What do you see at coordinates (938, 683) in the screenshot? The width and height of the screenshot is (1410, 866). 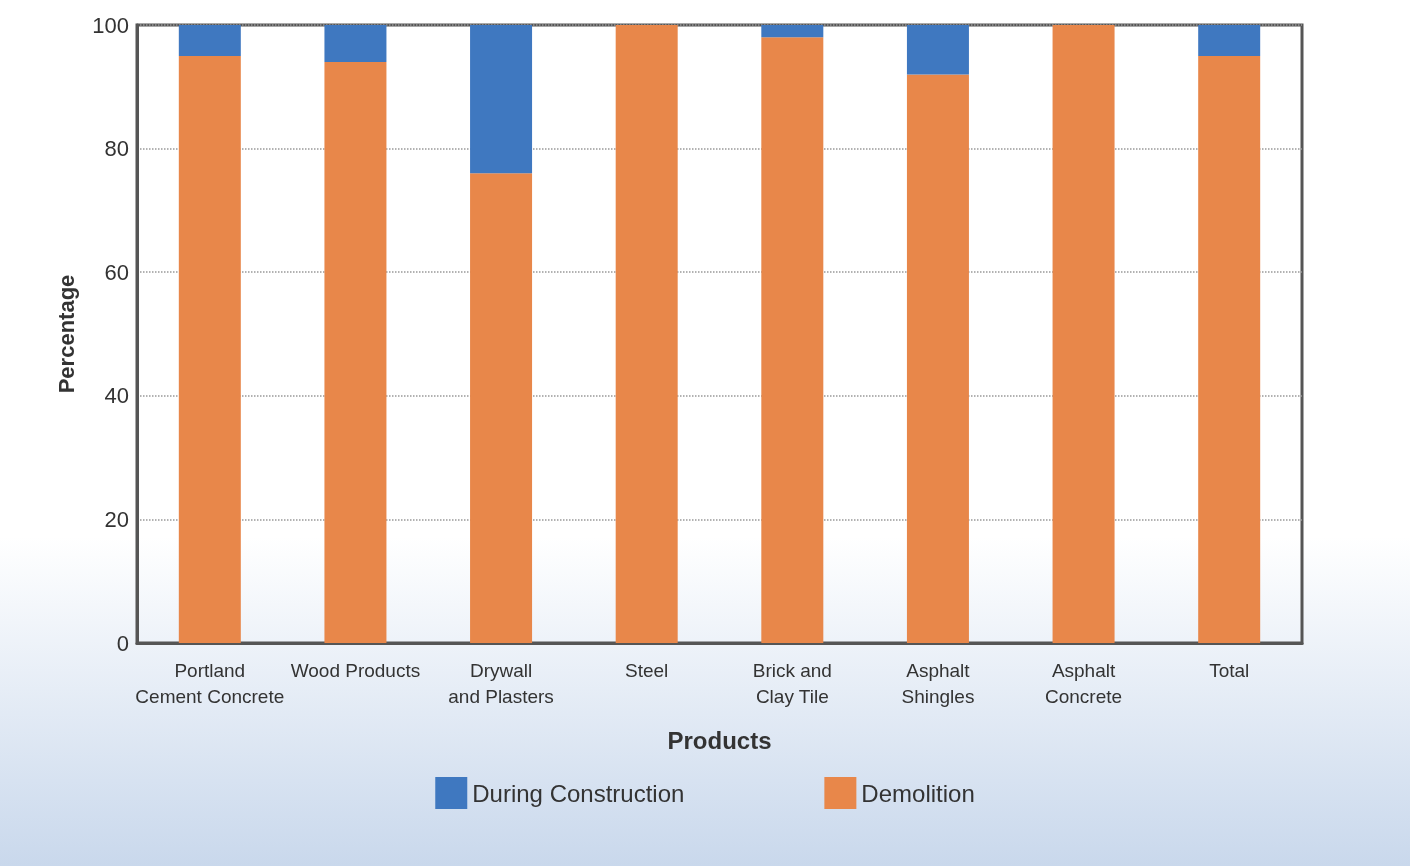 I see `x-tick-label: Asphalt Shingles` at bounding box center [938, 683].